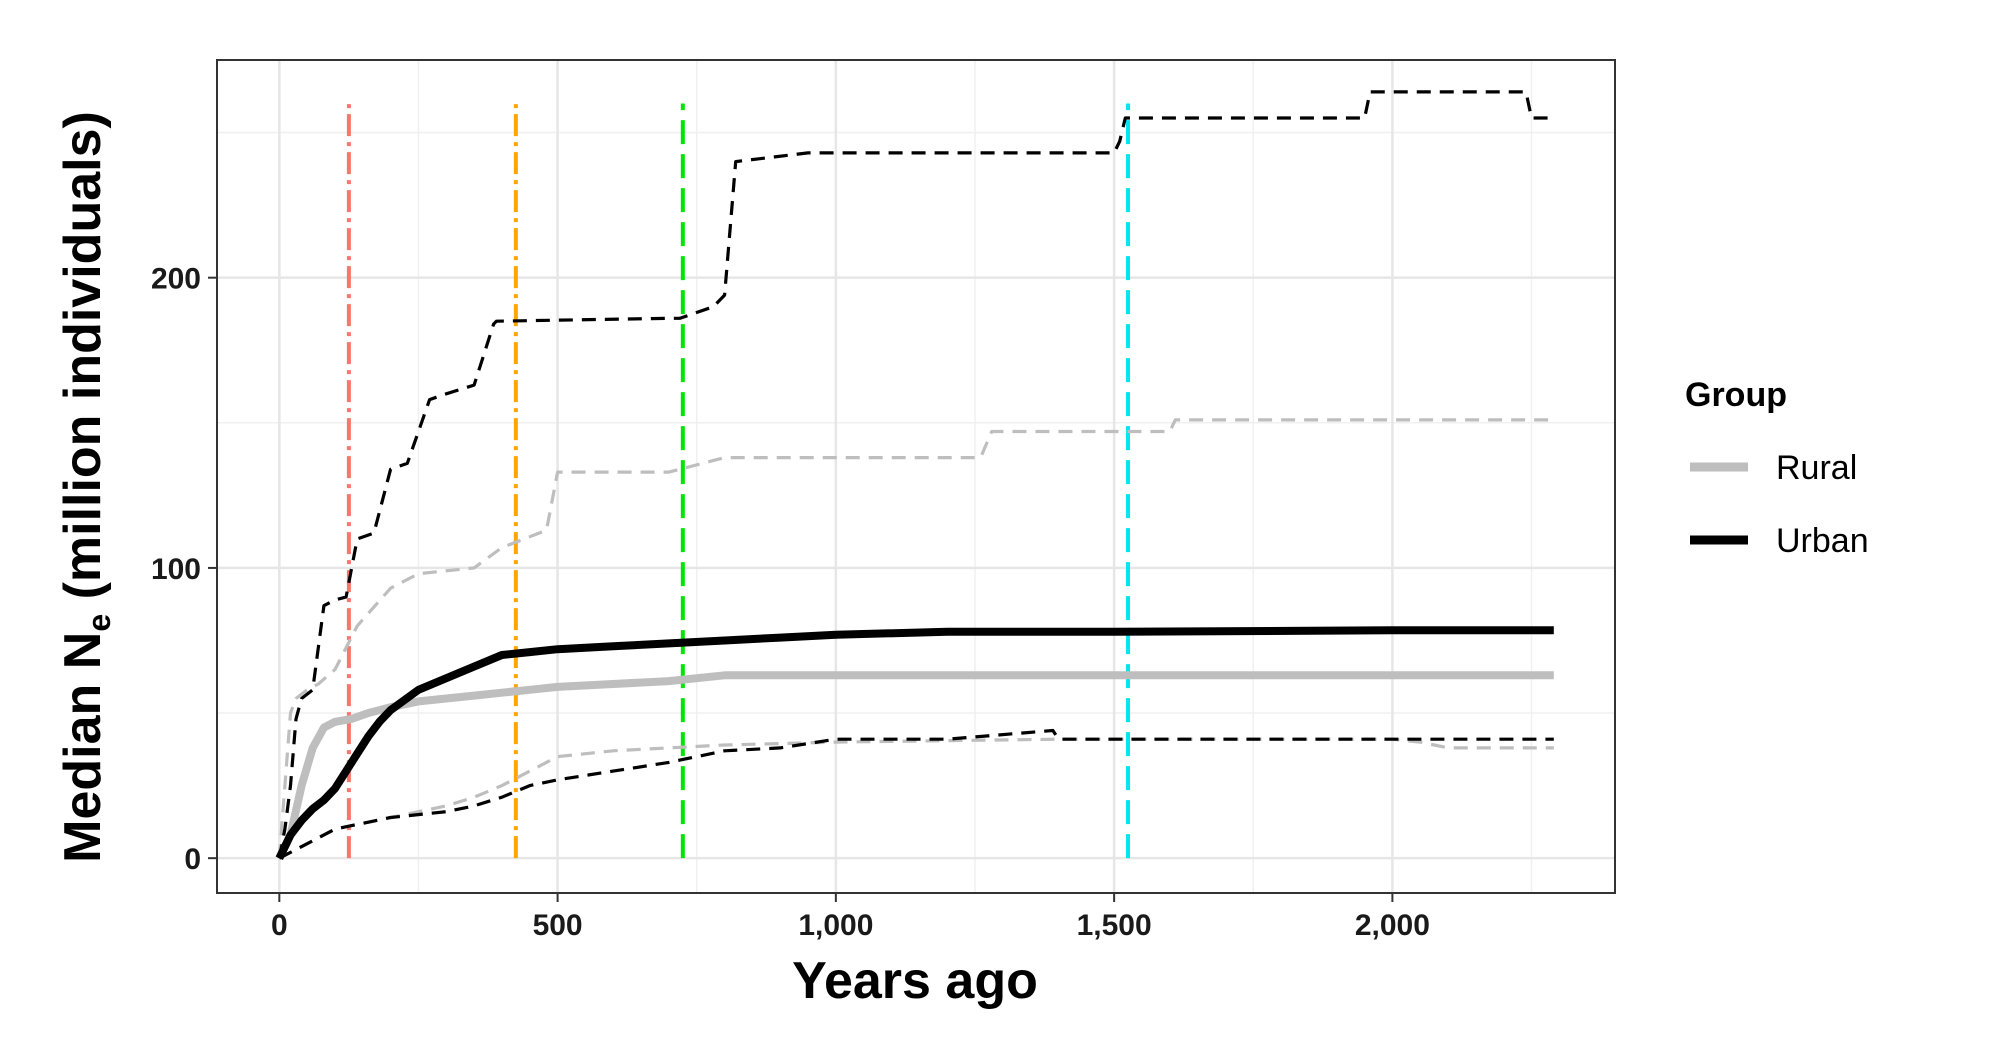  What do you see at coordinates (176, 569) in the screenshot?
I see `y-tick-label: 100` at bounding box center [176, 569].